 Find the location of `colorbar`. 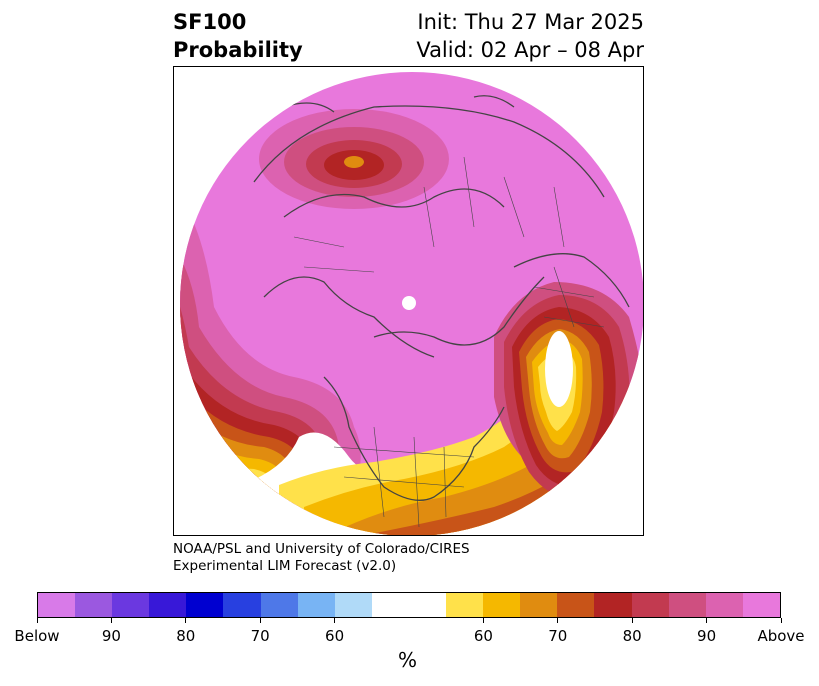

colorbar is located at coordinates (409, 605).